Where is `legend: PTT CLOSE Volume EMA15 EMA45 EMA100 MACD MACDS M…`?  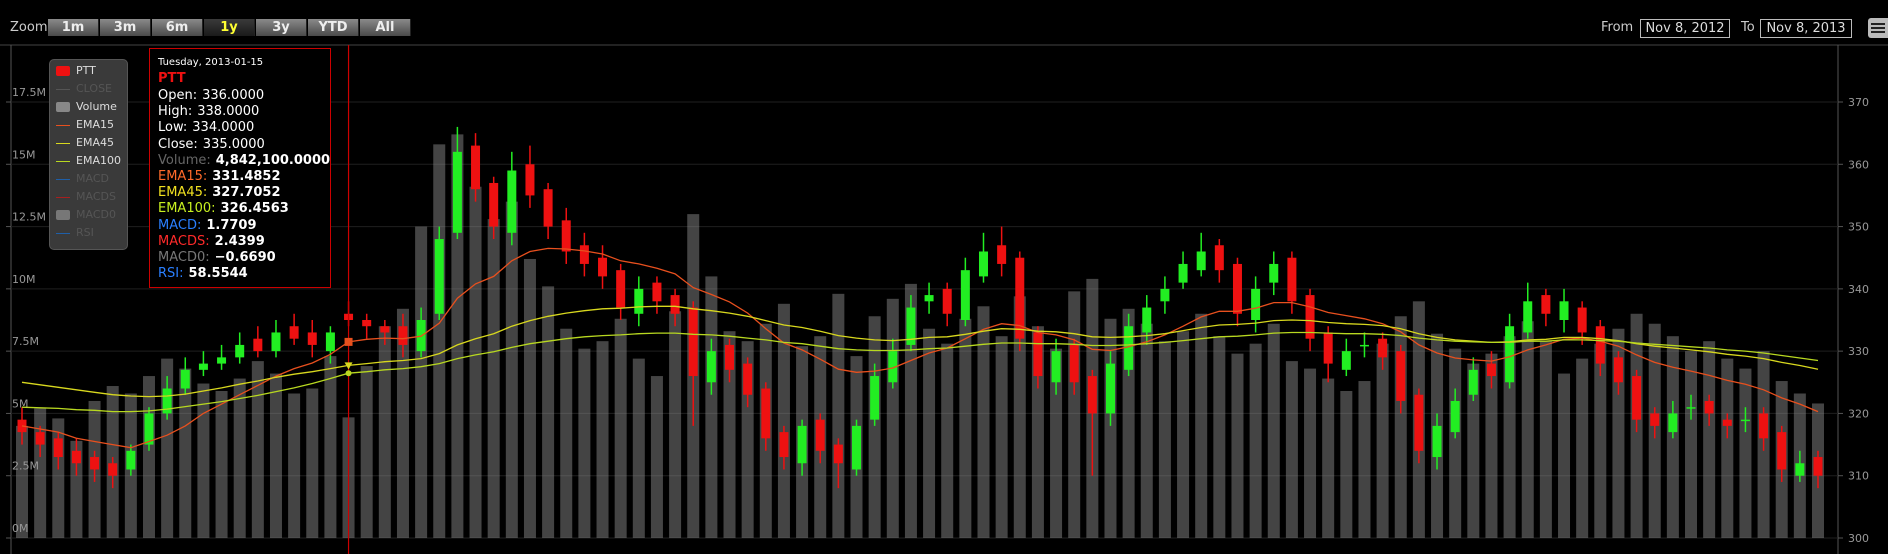
legend: PTT CLOSE Volume EMA15 EMA45 EMA100 MACD MACDS M… is located at coordinates (88, 154).